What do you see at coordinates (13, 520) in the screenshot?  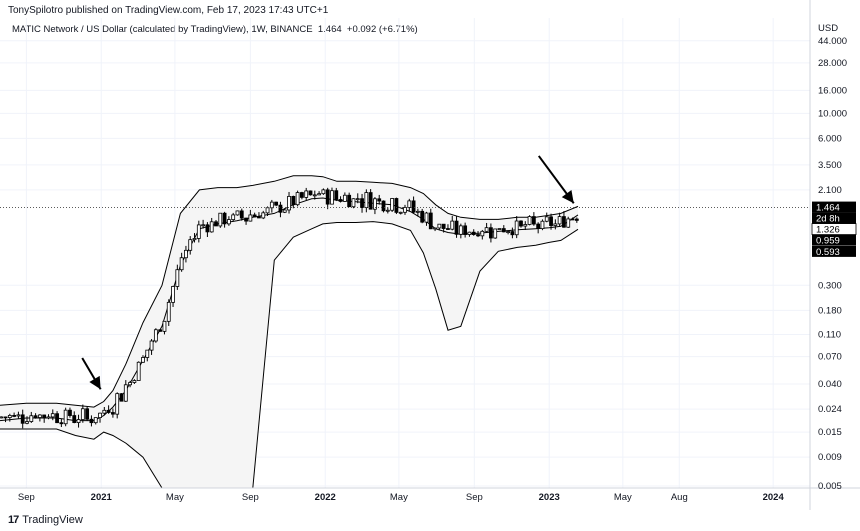 I see `tradingview-logo-icon: 17` at bounding box center [13, 520].